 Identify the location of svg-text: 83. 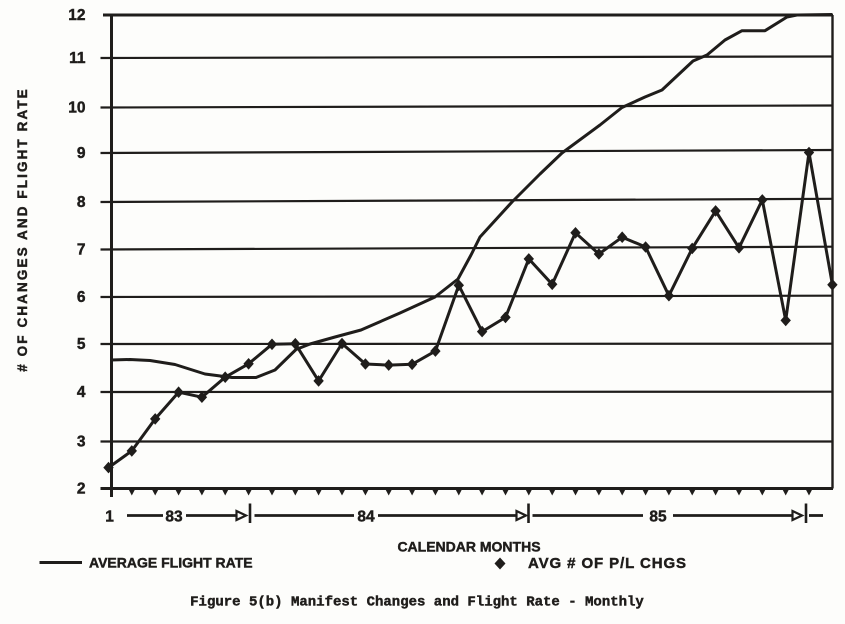
(174, 517).